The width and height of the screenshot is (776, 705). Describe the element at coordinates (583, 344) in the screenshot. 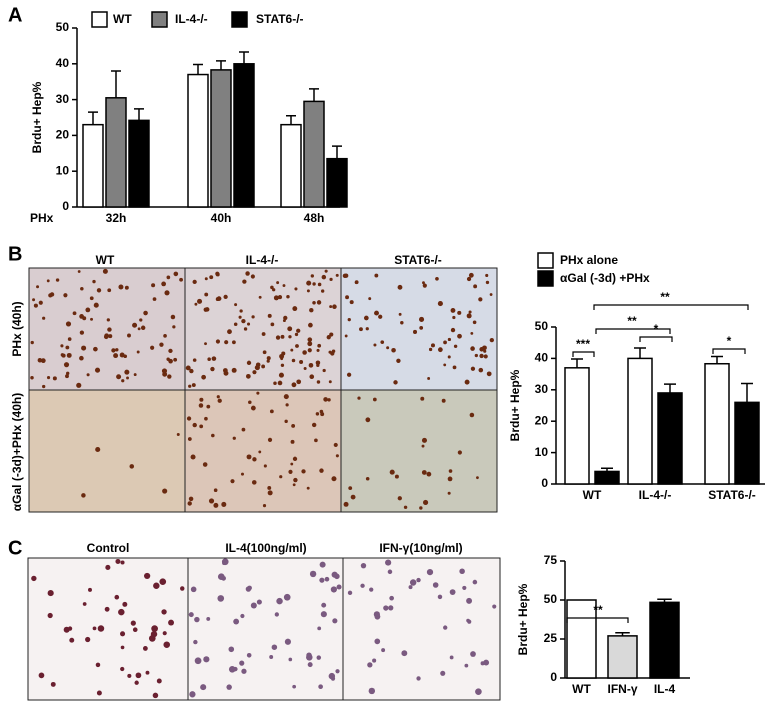

I see `significance-label: ***` at that location.